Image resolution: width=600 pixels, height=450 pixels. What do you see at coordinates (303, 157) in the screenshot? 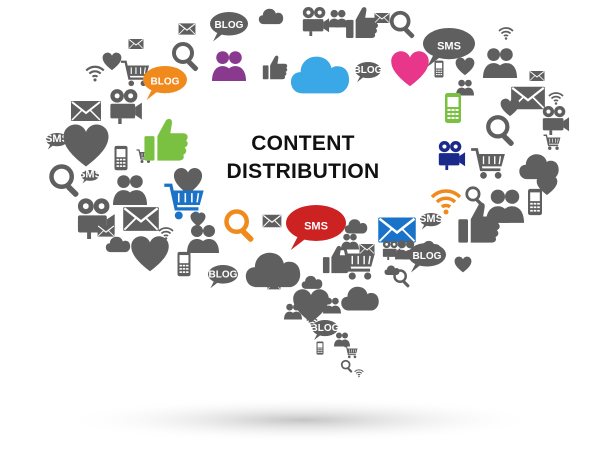
I see `title-block: CONTENT DISTRIBUTION` at bounding box center [303, 157].